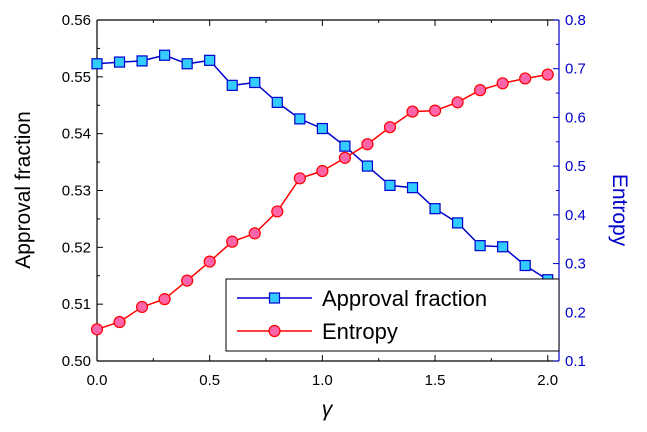 The height and width of the screenshot is (432, 647). Describe the element at coordinates (575, 69) in the screenshot. I see `right-y-tick-label: 0.7` at that location.